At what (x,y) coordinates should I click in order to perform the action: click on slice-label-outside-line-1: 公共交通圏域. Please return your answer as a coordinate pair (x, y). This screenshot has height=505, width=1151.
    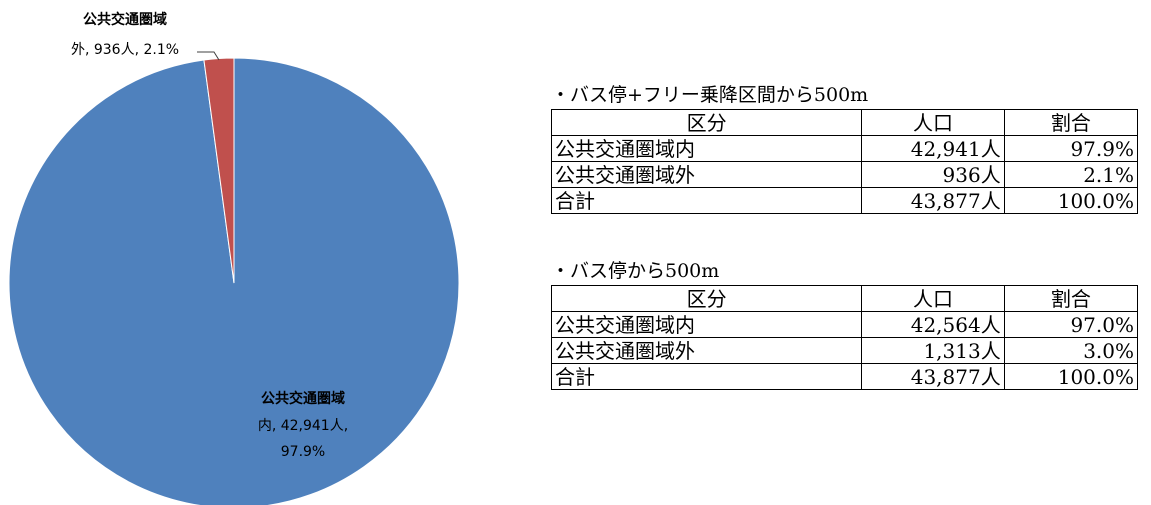
    Looking at the image, I should click on (125, 19).